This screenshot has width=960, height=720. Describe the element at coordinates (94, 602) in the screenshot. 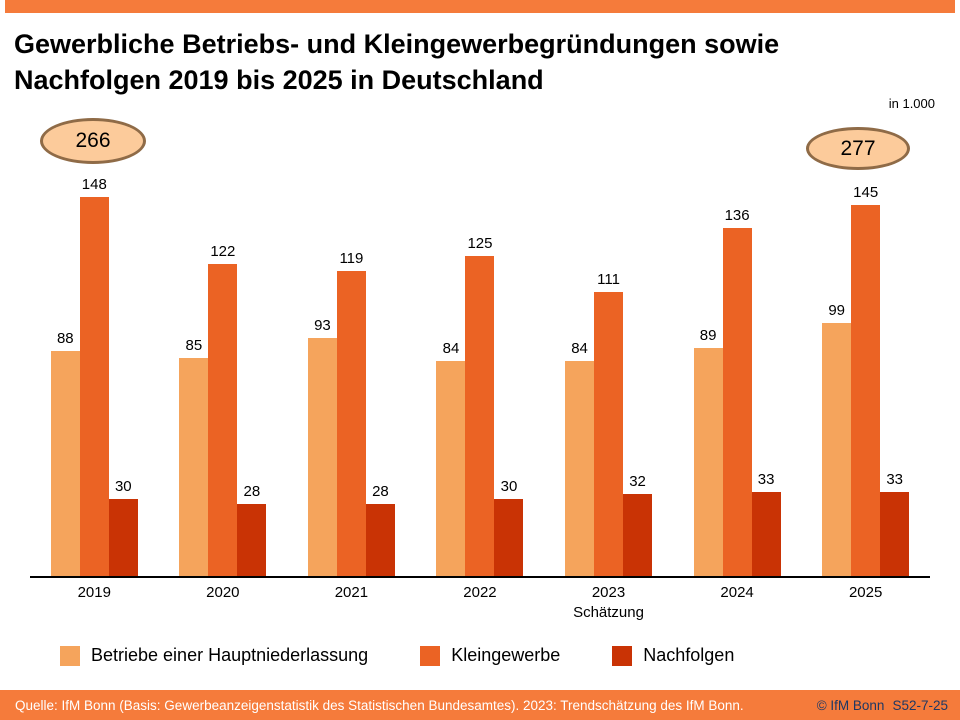

I see `x-axis-label-cell: 2019` at that location.